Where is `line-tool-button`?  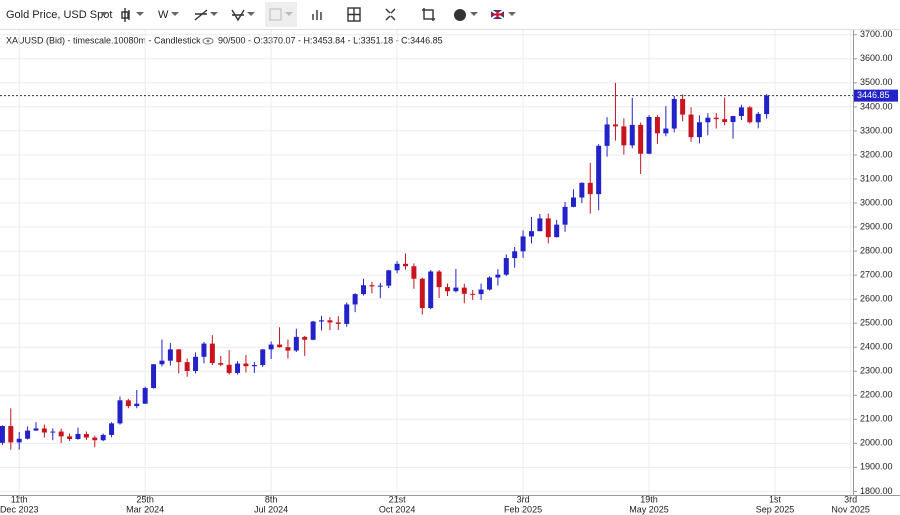
line-tool-button is located at coordinates (206, 15).